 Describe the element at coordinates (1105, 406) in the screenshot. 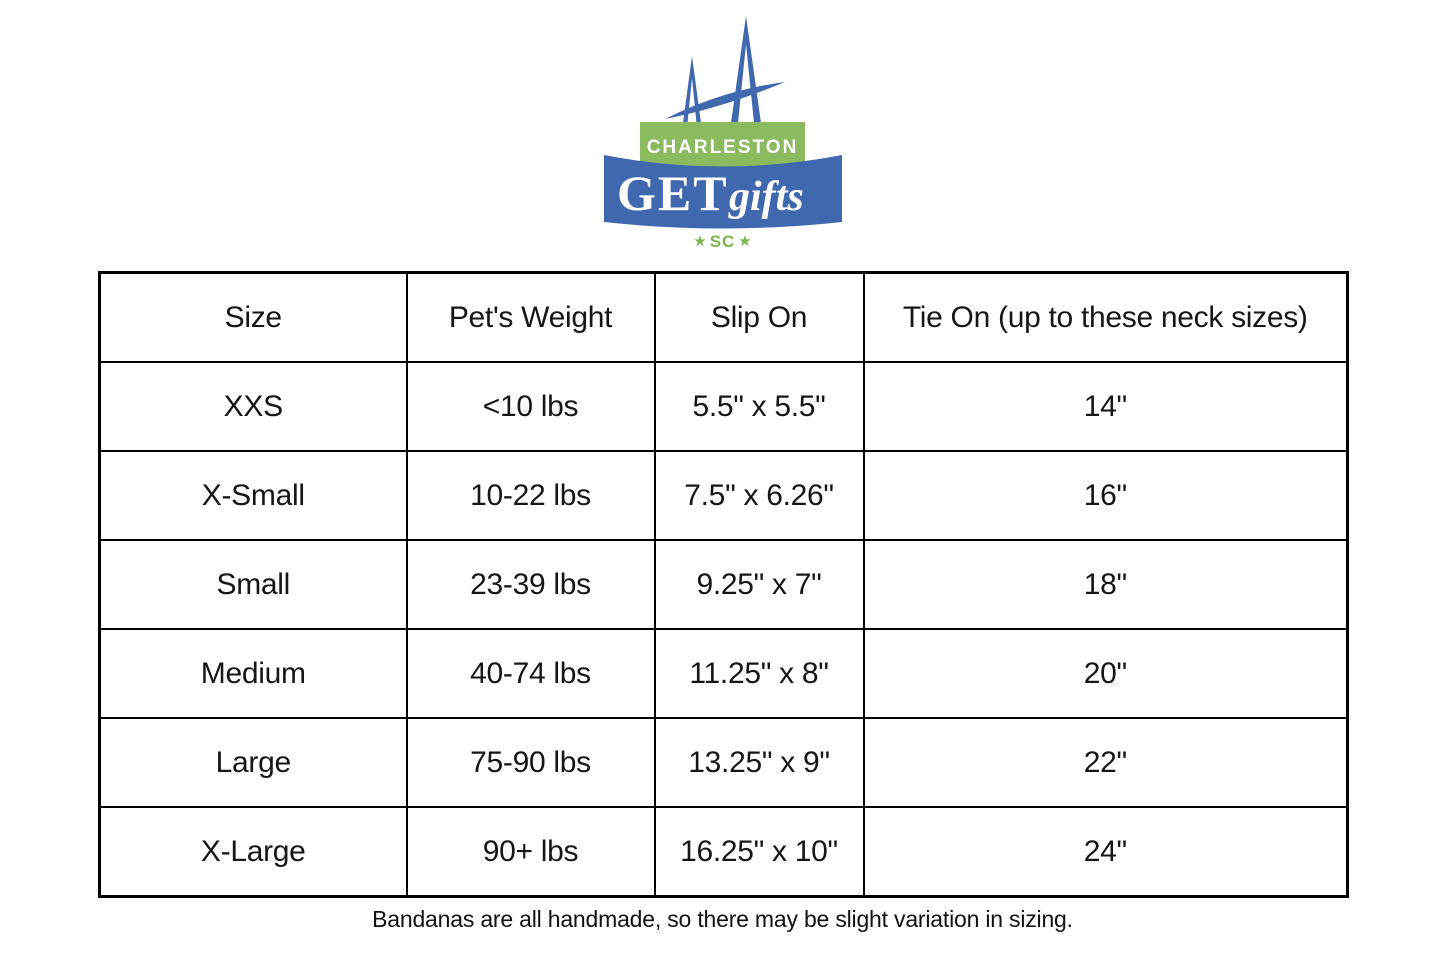

I see `tie-on-cell: 14"` at that location.